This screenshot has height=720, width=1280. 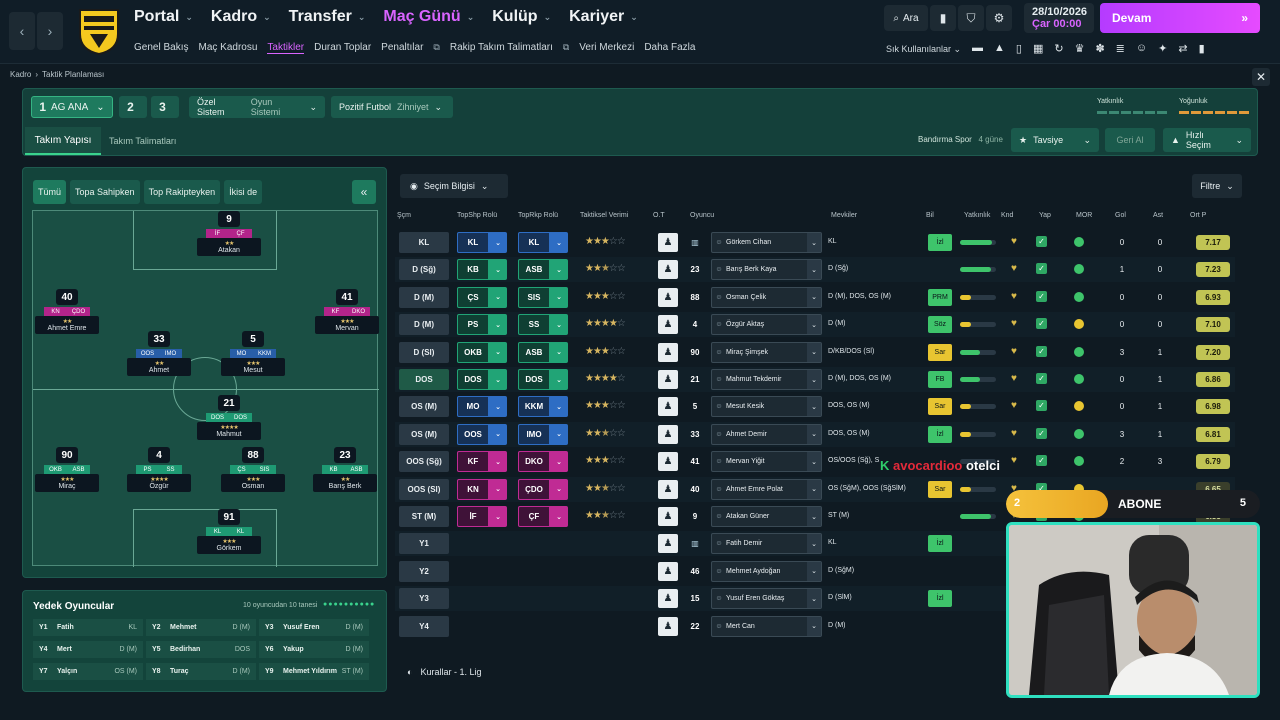 What do you see at coordinates (404, 215) in the screenshot?
I see `column-header: Şçm` at bounding box center [404, 215].